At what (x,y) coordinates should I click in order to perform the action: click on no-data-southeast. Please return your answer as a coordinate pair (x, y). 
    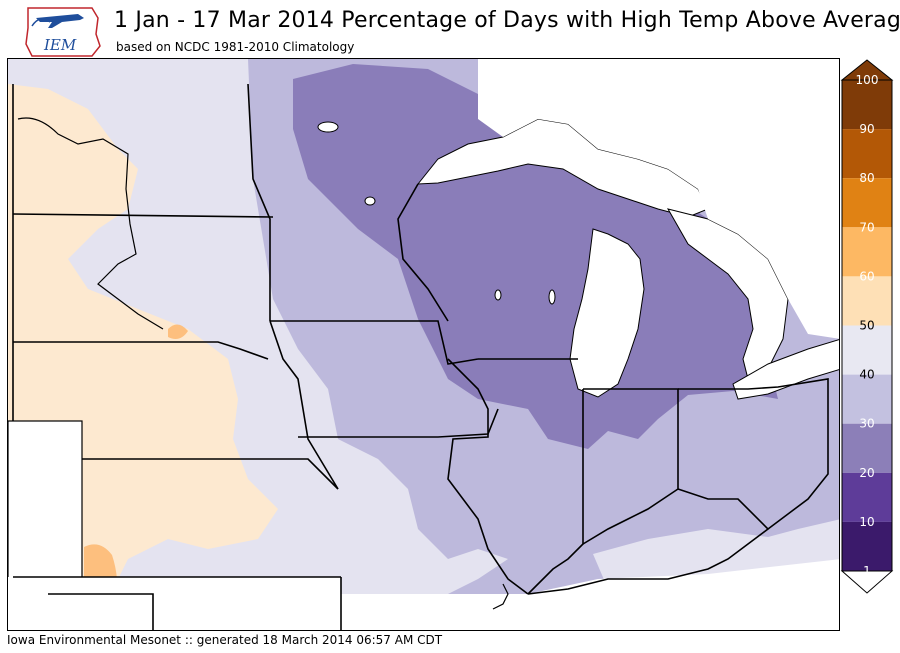
    Looking at the image, I should click on (590, 594).